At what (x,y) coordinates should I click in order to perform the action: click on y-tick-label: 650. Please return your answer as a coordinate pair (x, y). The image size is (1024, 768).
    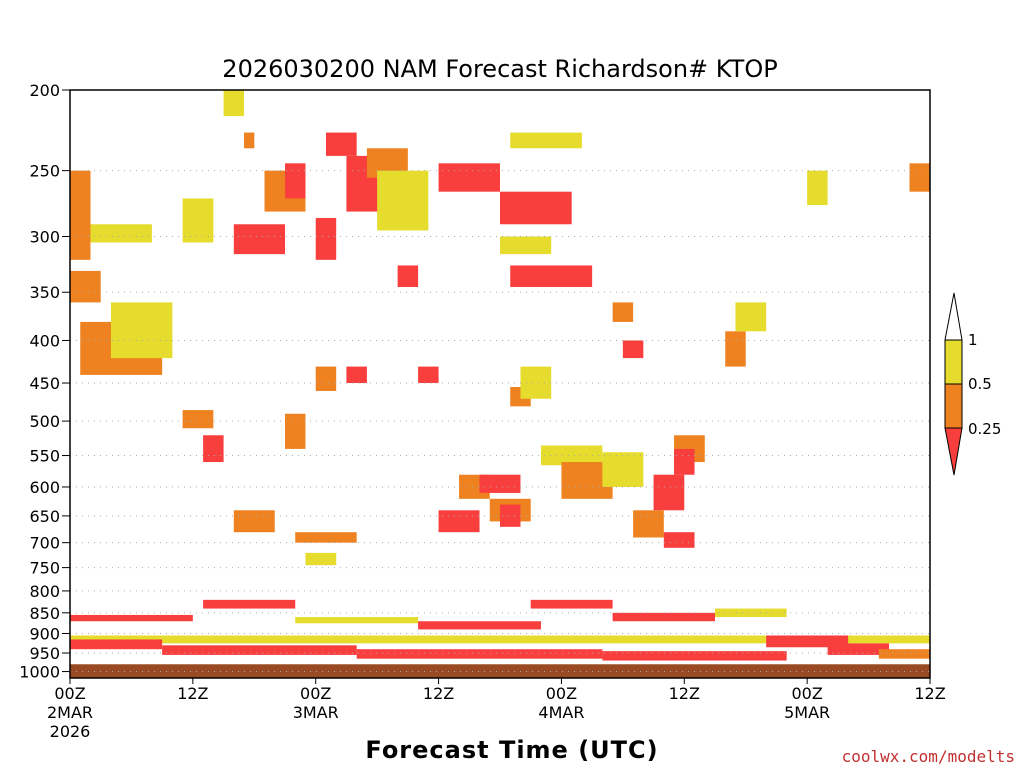
    Looking at the image, I should click on (44, 516).